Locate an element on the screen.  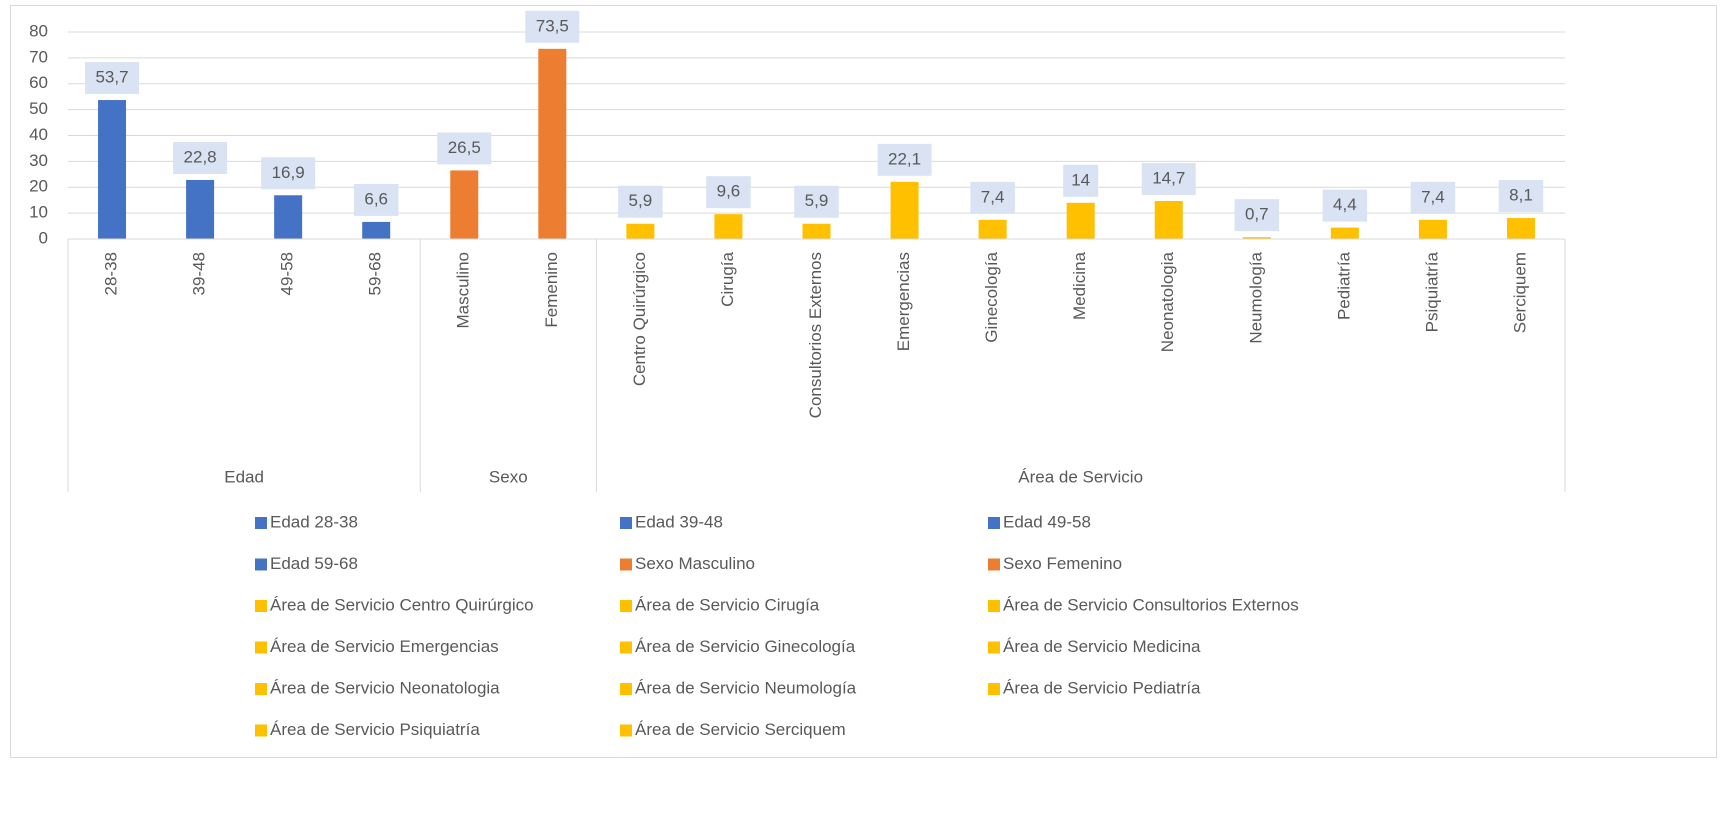
data-label: 73,5 is located at coordinates (552, 25).